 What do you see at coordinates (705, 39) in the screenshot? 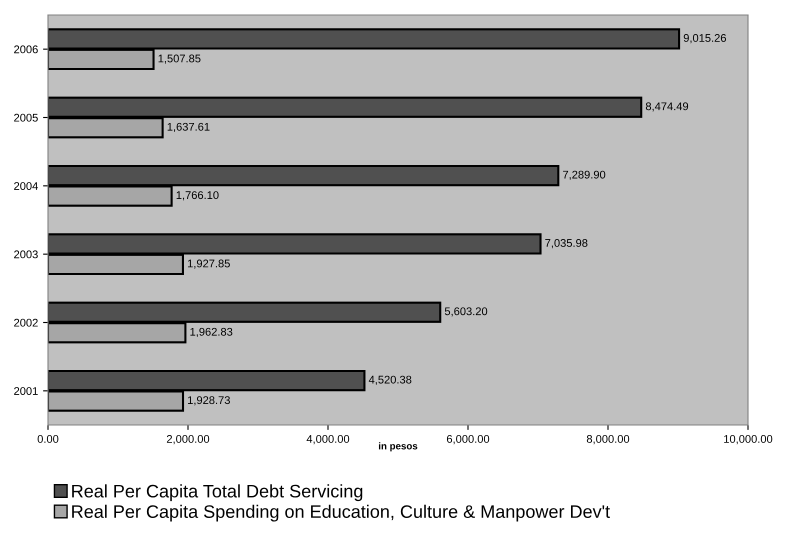
I see `data-label: 9,015.26` at bounding box center [705, 39].